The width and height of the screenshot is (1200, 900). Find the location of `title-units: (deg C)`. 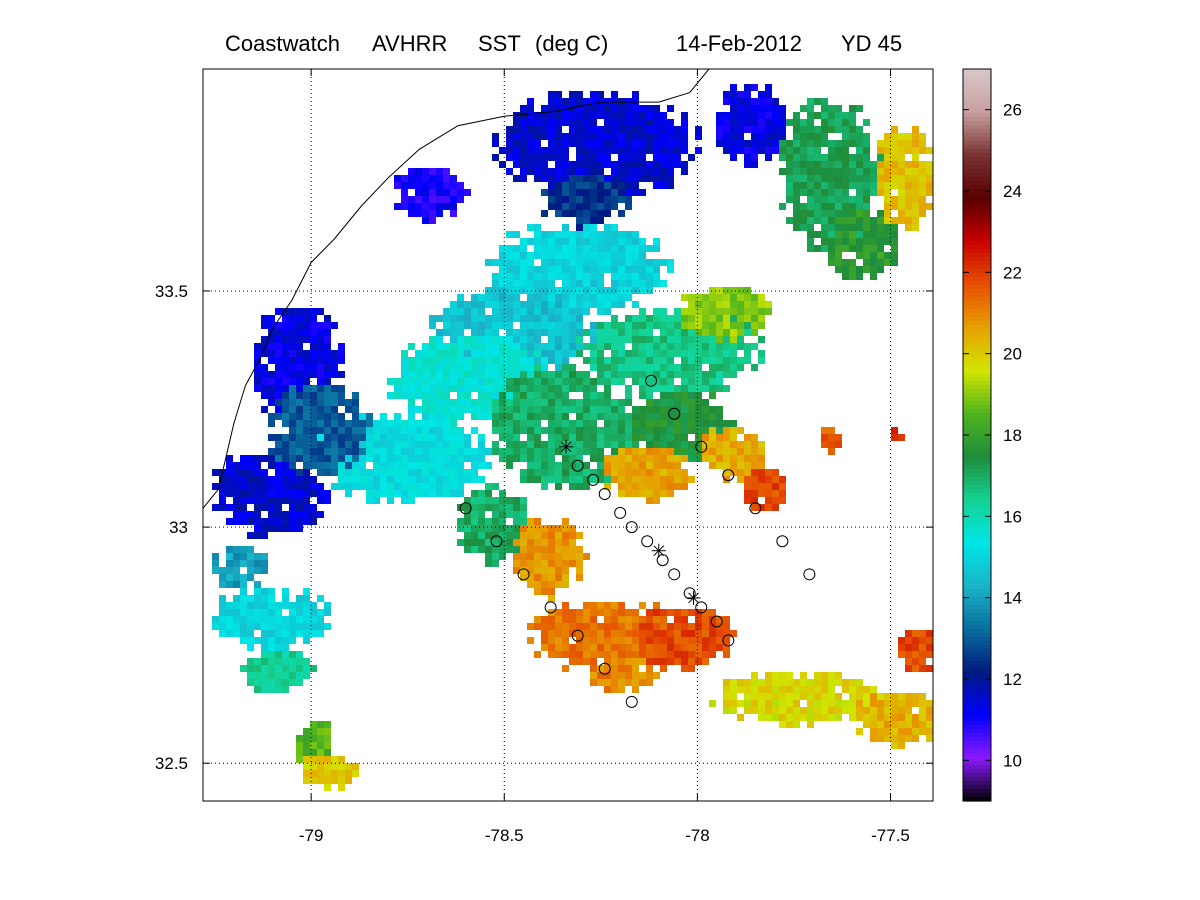

title-units: (deg C) is located at coordinates (571, 43).